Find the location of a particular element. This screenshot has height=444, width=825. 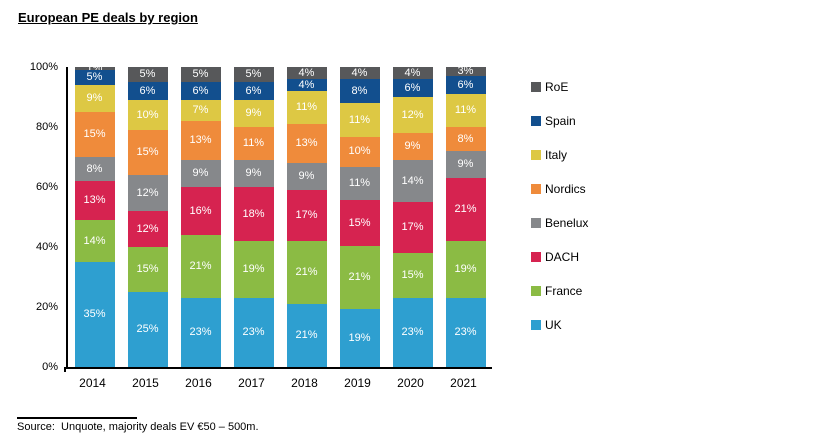

bar-segment-italy-2014: 9% is located at coordinates (94, 98).